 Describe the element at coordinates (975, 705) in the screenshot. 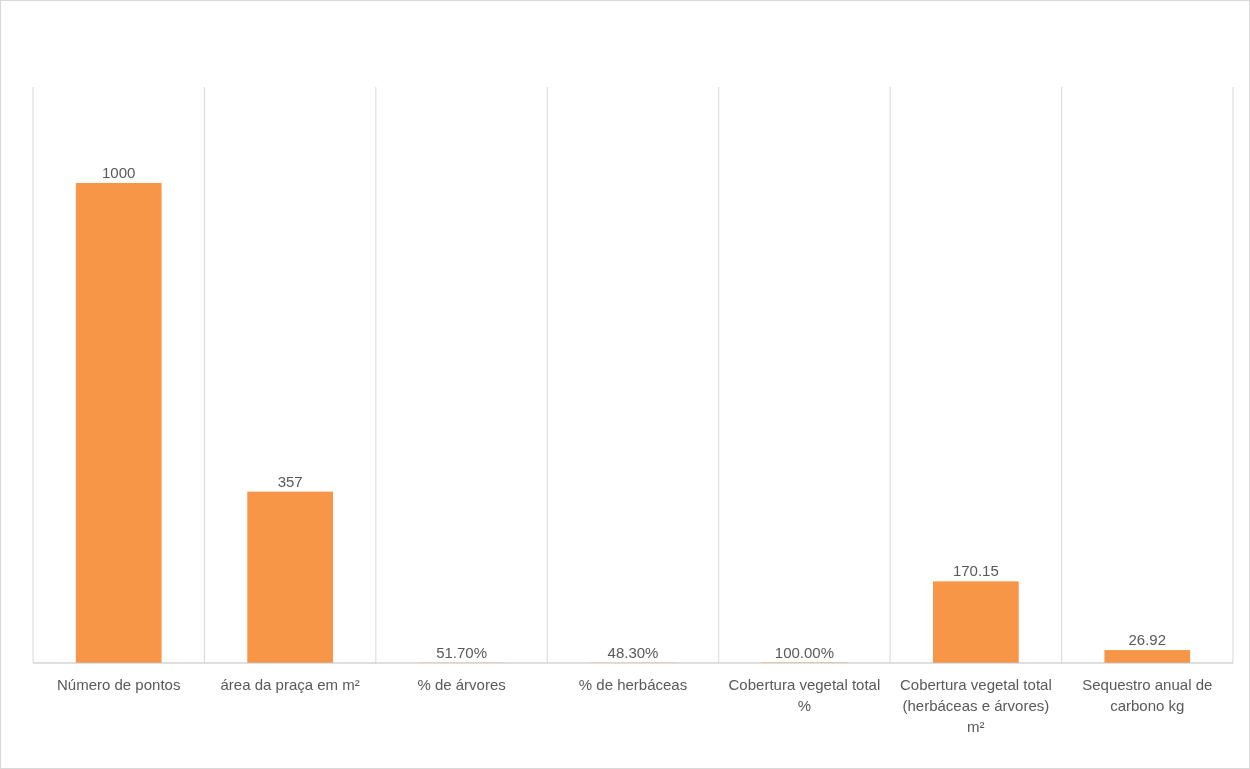

I see `x-tick-label: Cobertura vegetal total (herbáceas e árvores) m²` at that location.